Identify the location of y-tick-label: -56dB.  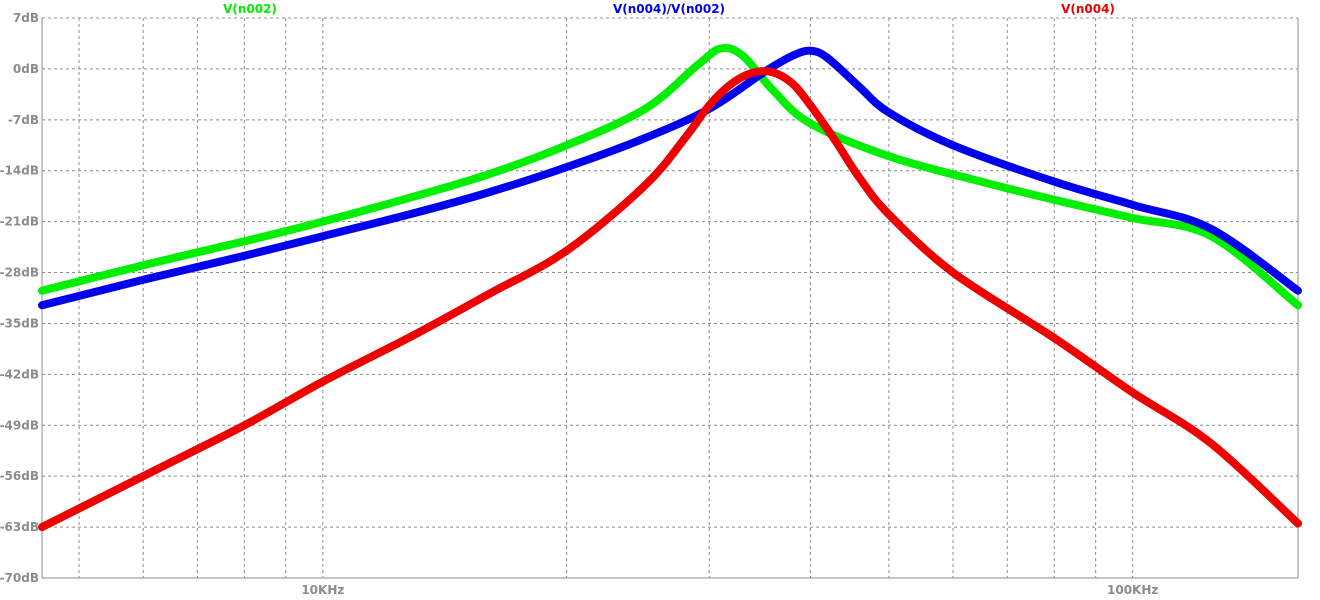
(19, 476).